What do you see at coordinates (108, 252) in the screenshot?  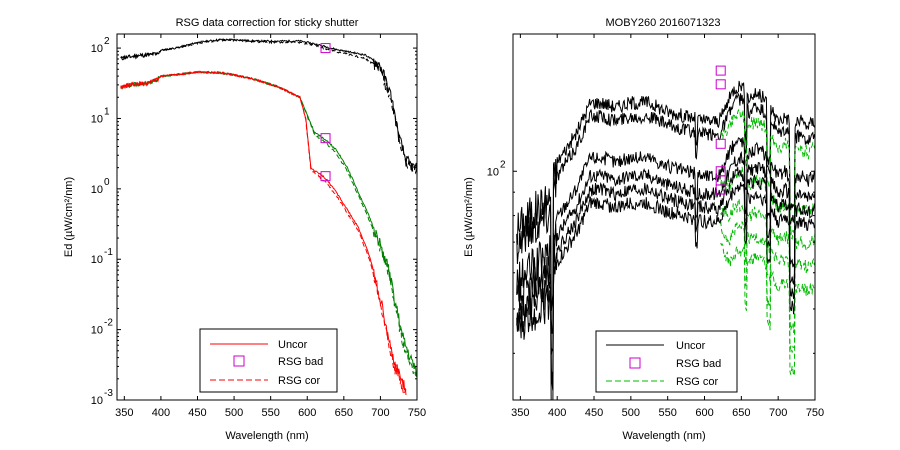 I see `left-ytick-exp: -1` at bounding box center [108, 252].